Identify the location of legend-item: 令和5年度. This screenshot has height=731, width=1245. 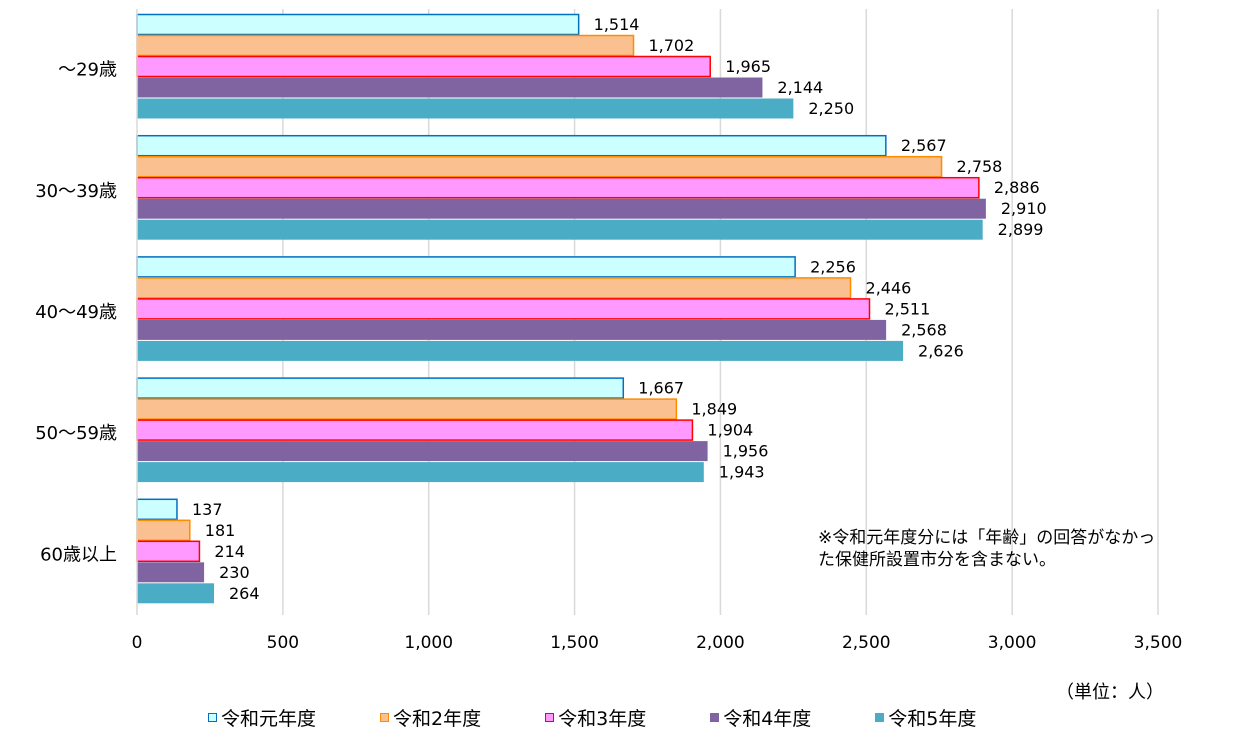
(925, 717).